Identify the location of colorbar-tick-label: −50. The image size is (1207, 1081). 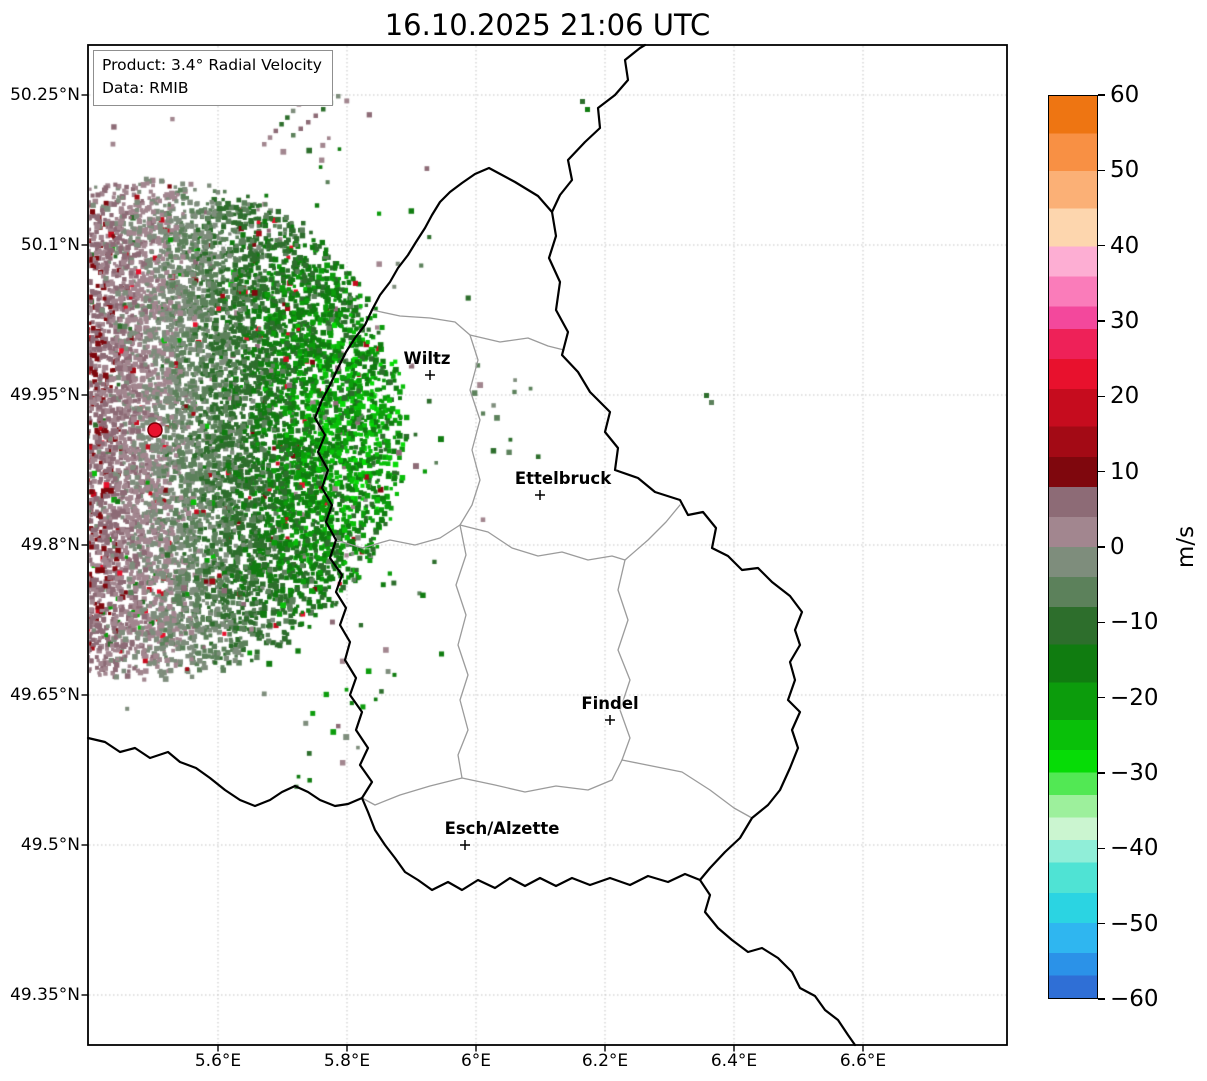
(1134, 923).